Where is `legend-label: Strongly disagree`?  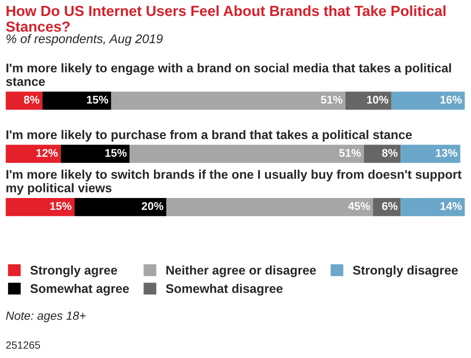 legend-label: Strongly disagree is located at coordinates (405, 271).